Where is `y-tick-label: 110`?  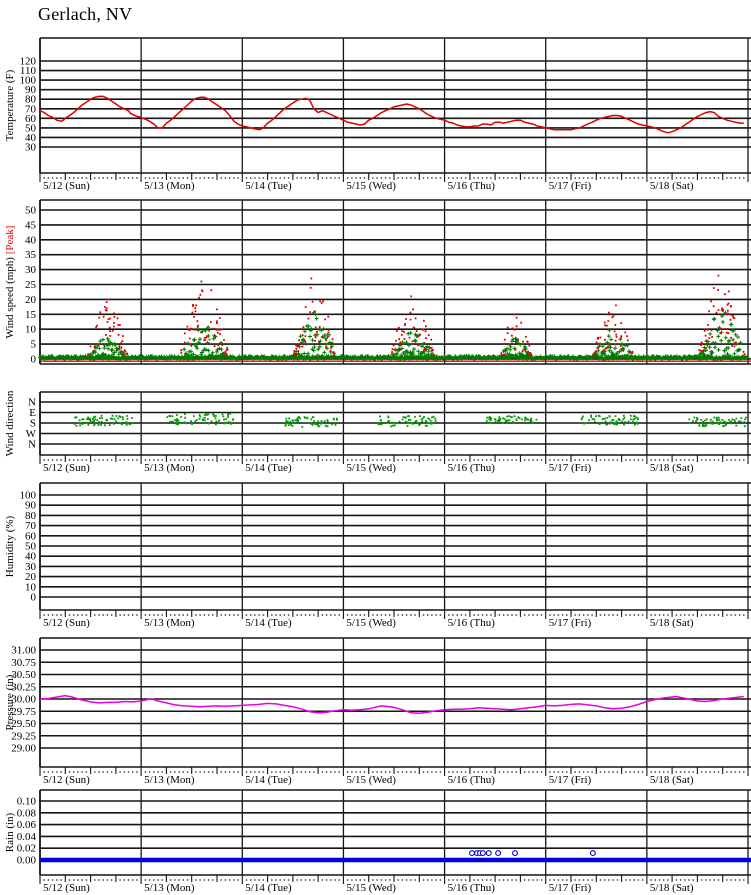
y-tick-label: 110 is located at coordinates (28, 71).